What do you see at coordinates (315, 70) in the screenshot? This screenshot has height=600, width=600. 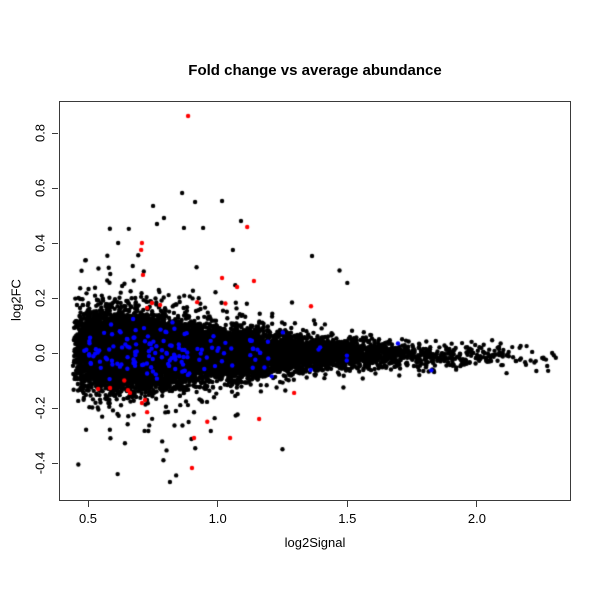 I see `chart-title: Fold change vs average abundance` at bounding box center [315, 70].